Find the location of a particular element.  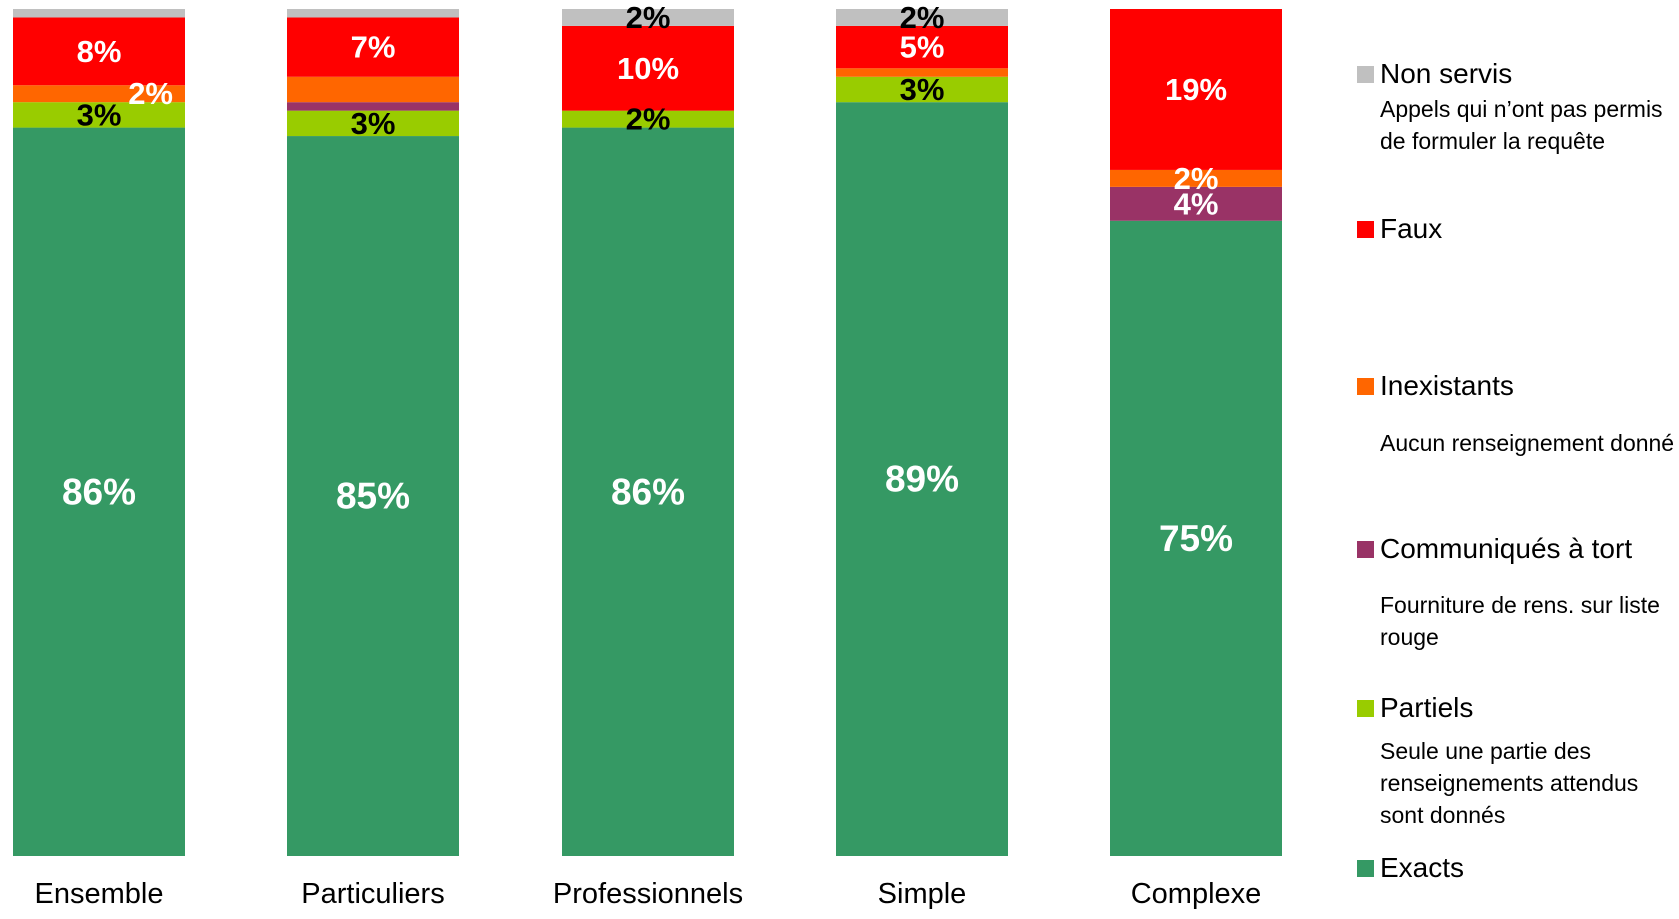

legend-item-partiels: Partiels is located at coordinates (1415, 708).